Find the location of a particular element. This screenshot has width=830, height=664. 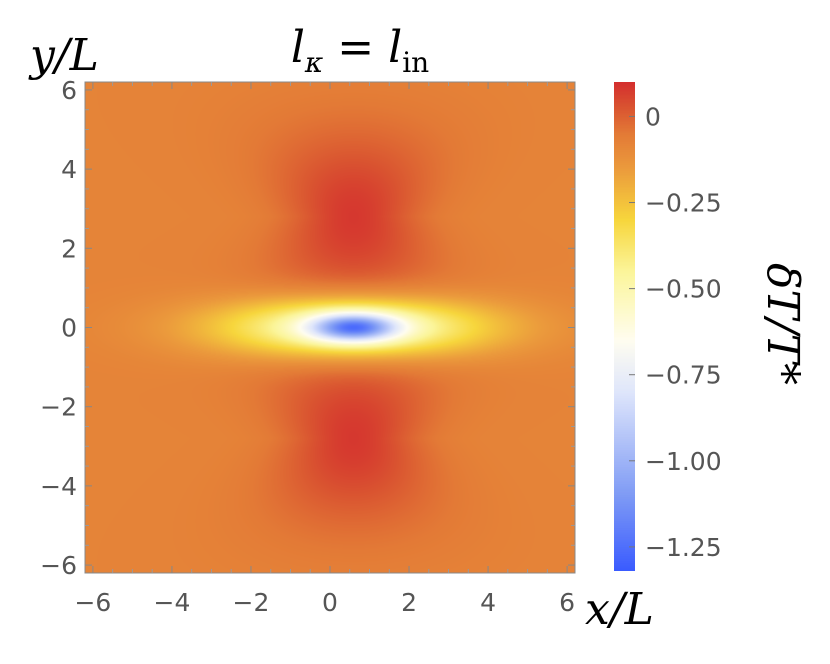

x-tick-labels: −6 −4 −2 0 2 4 6 is located at coordinates (324, 602).